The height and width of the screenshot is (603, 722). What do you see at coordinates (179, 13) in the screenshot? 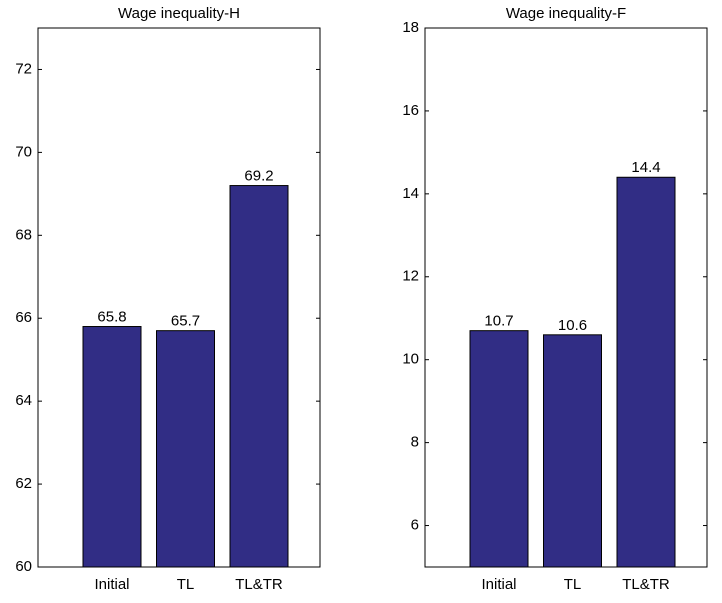
I see `chart-title: Wage inequality-H` at bounding box center [179, 13].